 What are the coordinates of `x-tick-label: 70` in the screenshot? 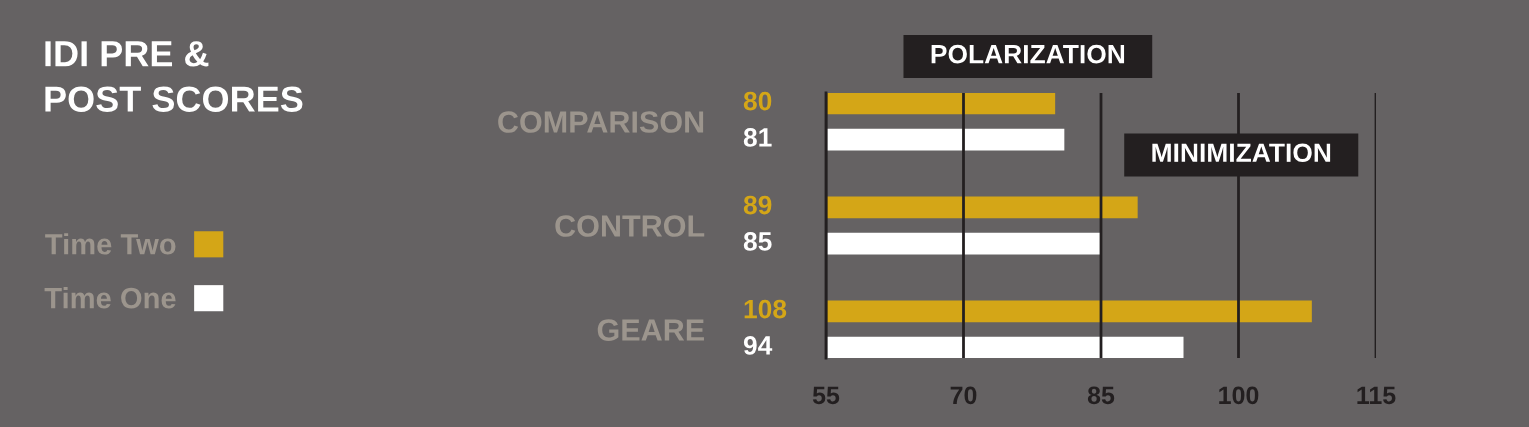 It's located at (963, 395).